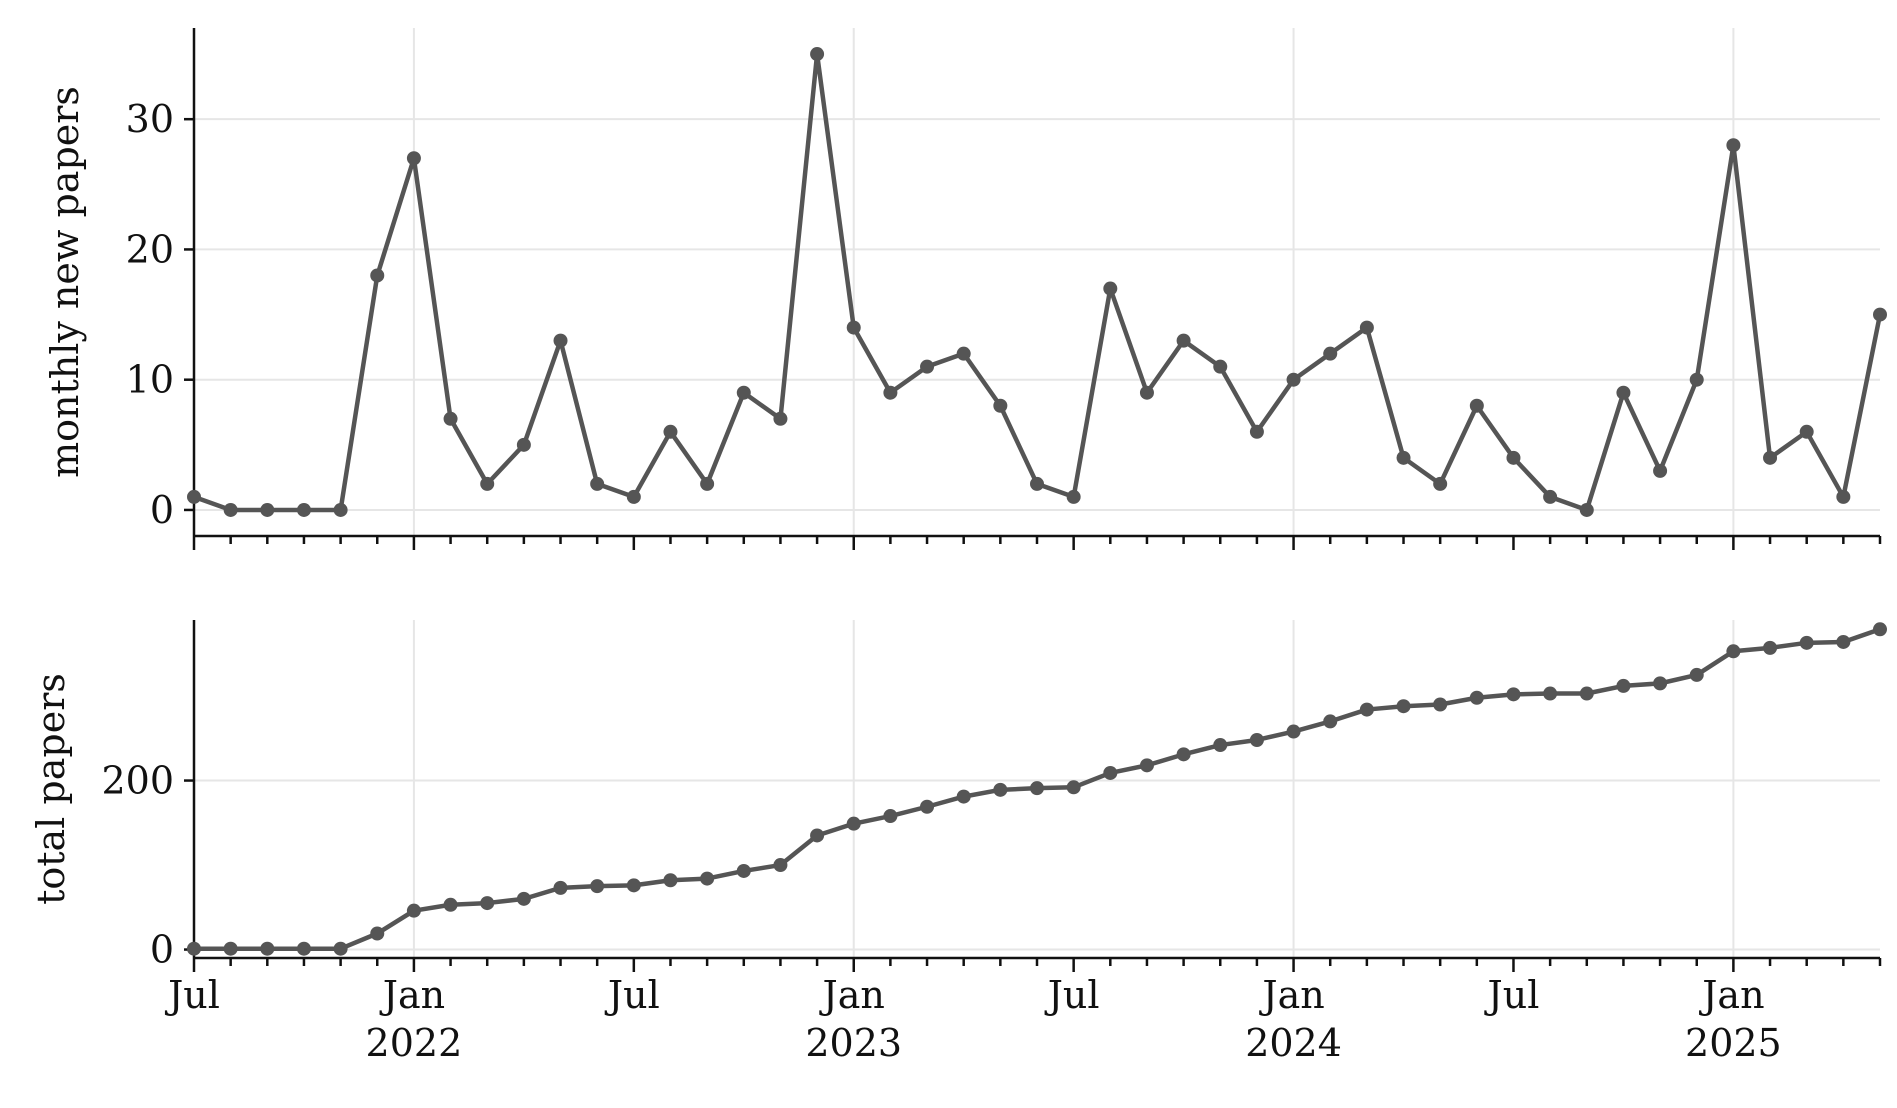  What do you see at coordinates (1293, 1043) in the screenshot?
I see `x-tick-year-label: 2024` at bounding box center [1293, 1043].